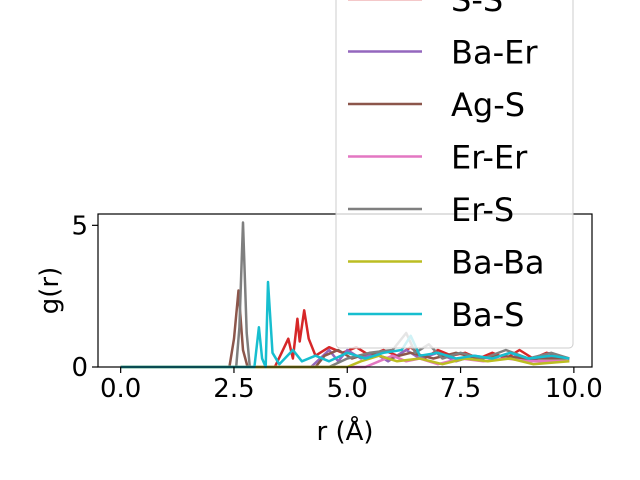 This screenshot has height=480, width=640. I want to click on legend-entry: Er-S, so click(482, 210).